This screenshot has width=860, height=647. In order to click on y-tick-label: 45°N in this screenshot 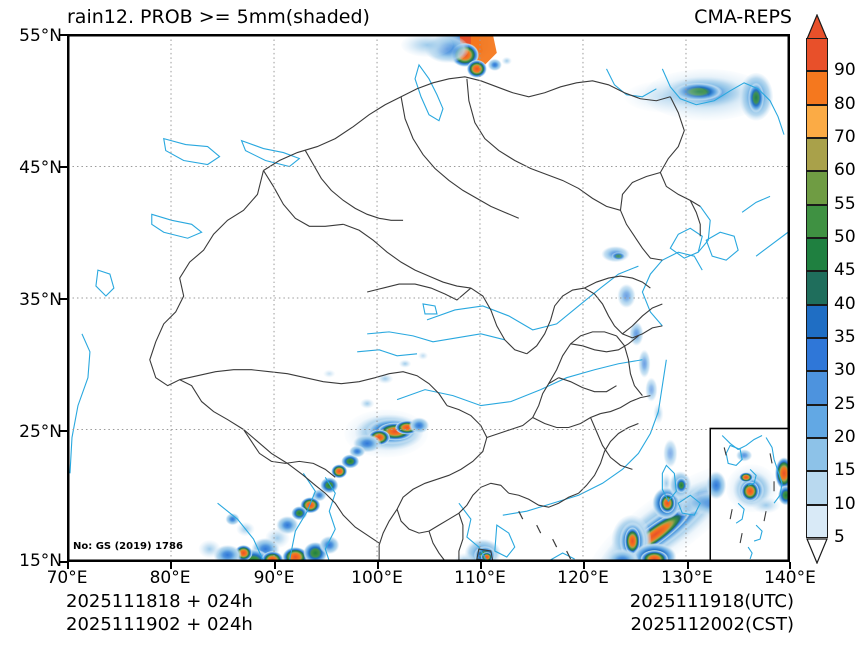, I will do `click(40, 168)`.